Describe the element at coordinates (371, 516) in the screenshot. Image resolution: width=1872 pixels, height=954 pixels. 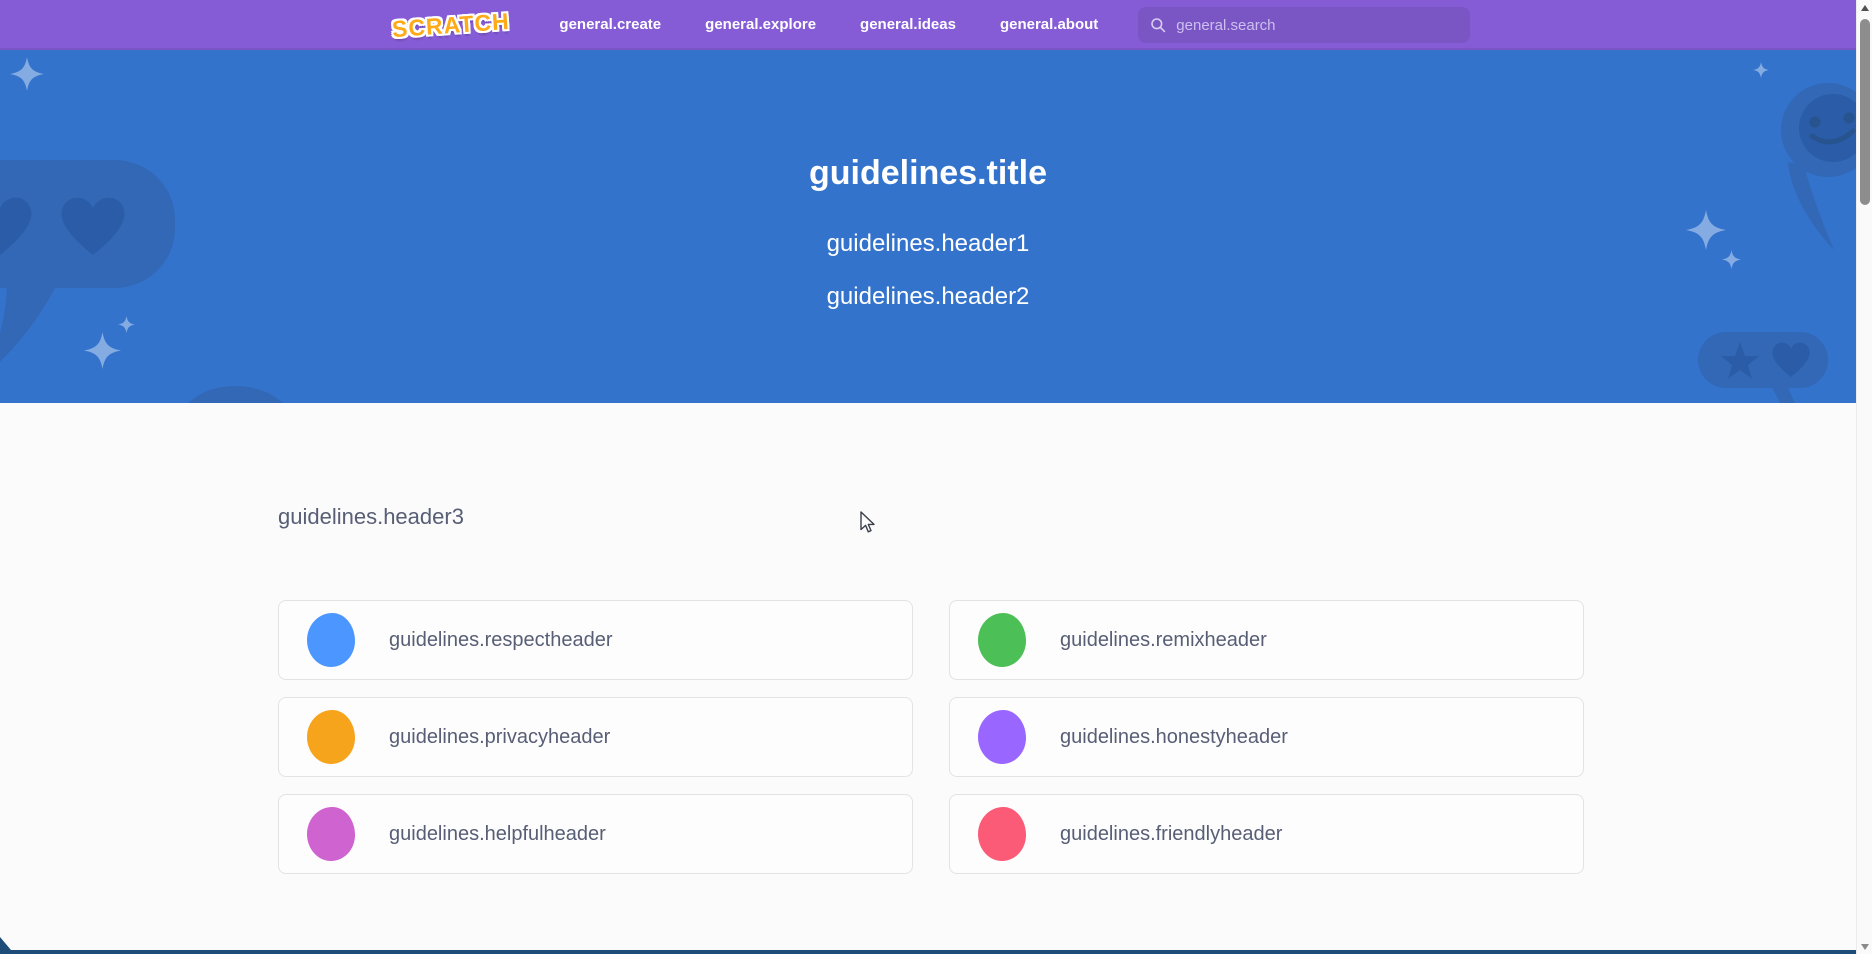
I see `section-intro-text: guidelines.header3` at that location.